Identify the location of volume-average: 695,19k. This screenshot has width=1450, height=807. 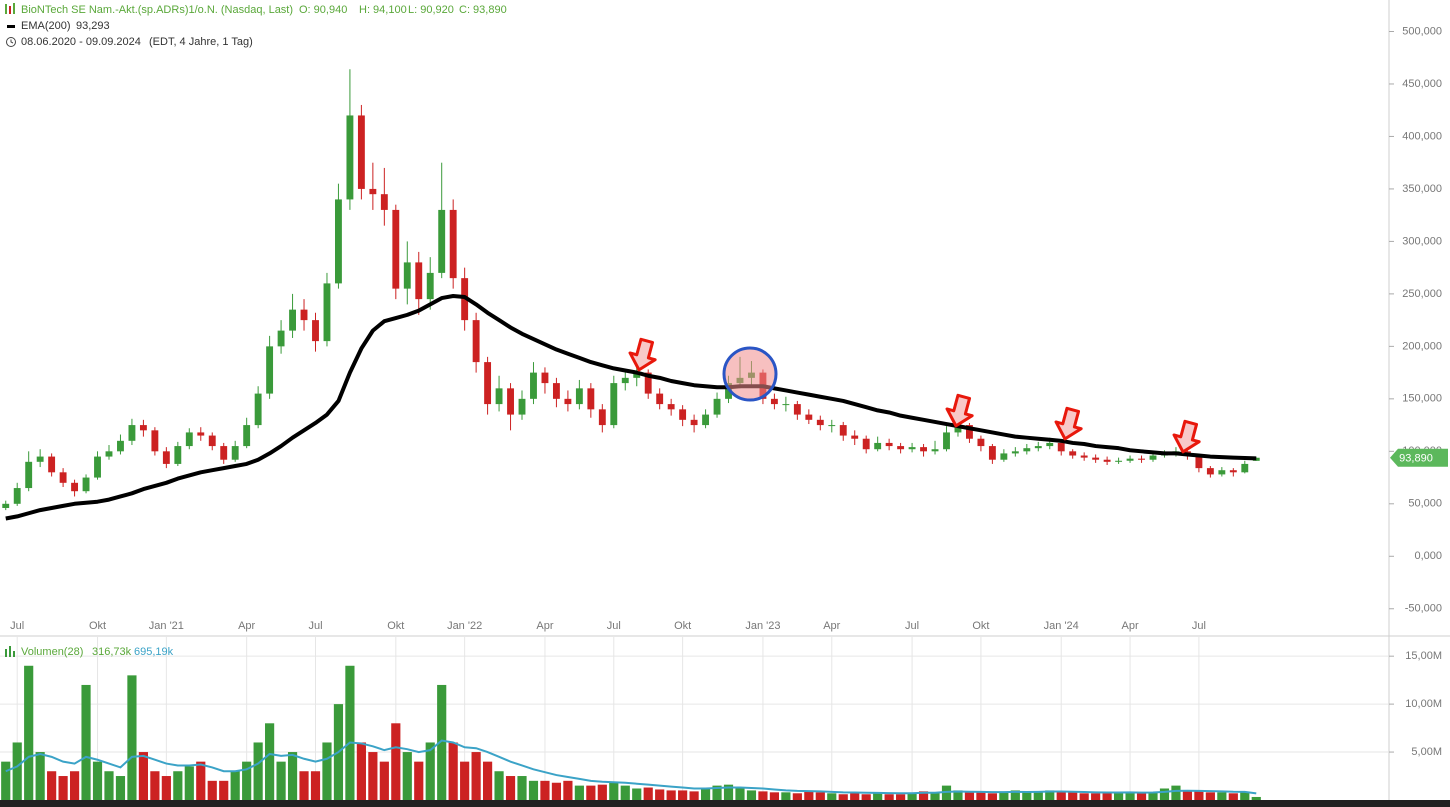
(154, 652).